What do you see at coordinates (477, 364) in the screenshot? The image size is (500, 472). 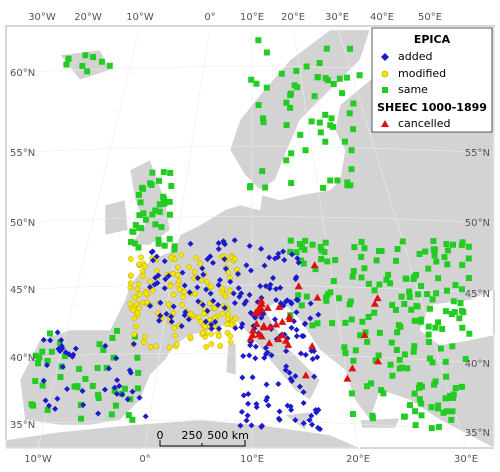 I see `lat-label: 40°N` at bounding box center [477, 364].